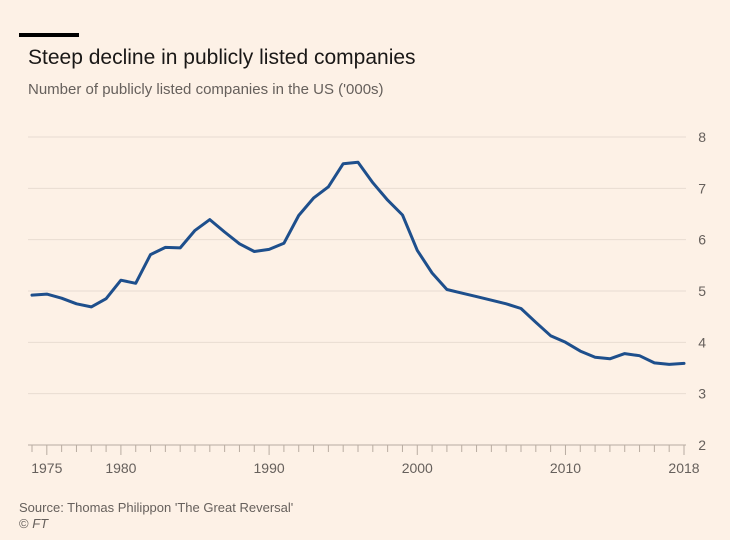 This screenshot has width=730, height=540. I want to click on y-tick-label-6: 6, so click(702, 240).